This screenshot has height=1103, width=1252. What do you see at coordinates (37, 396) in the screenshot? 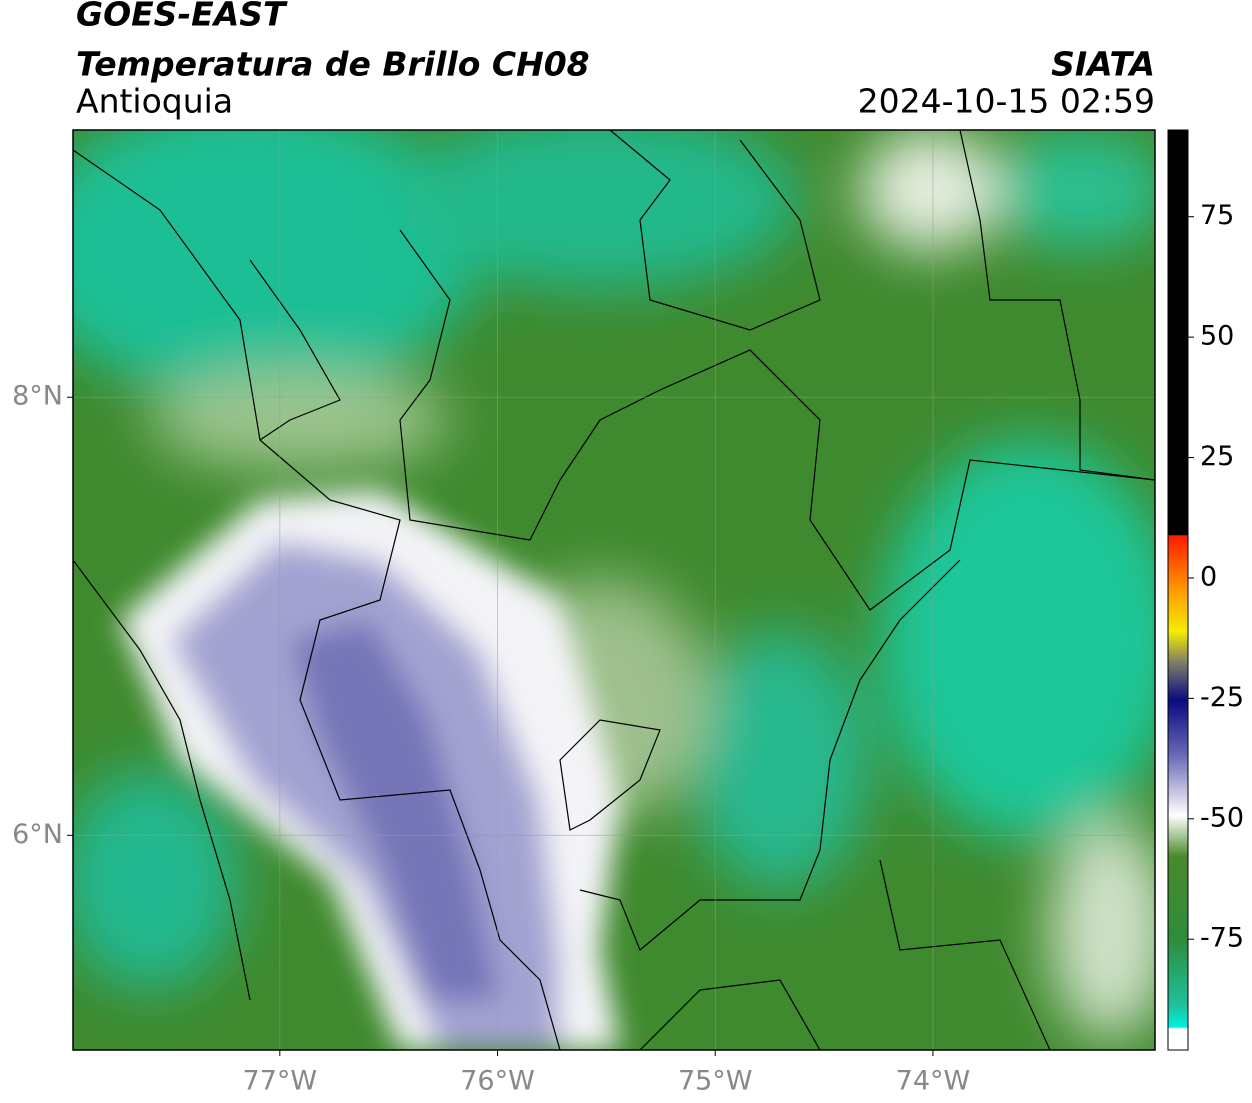
I see `y-tick-label: 8°N` at bounding box center [37, 396].